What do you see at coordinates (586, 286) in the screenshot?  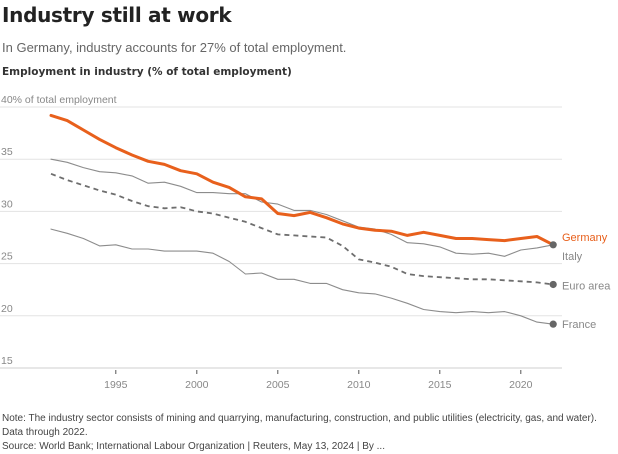 I see `series-label-euro-area: Euro area` at bounding box center [586, 286].